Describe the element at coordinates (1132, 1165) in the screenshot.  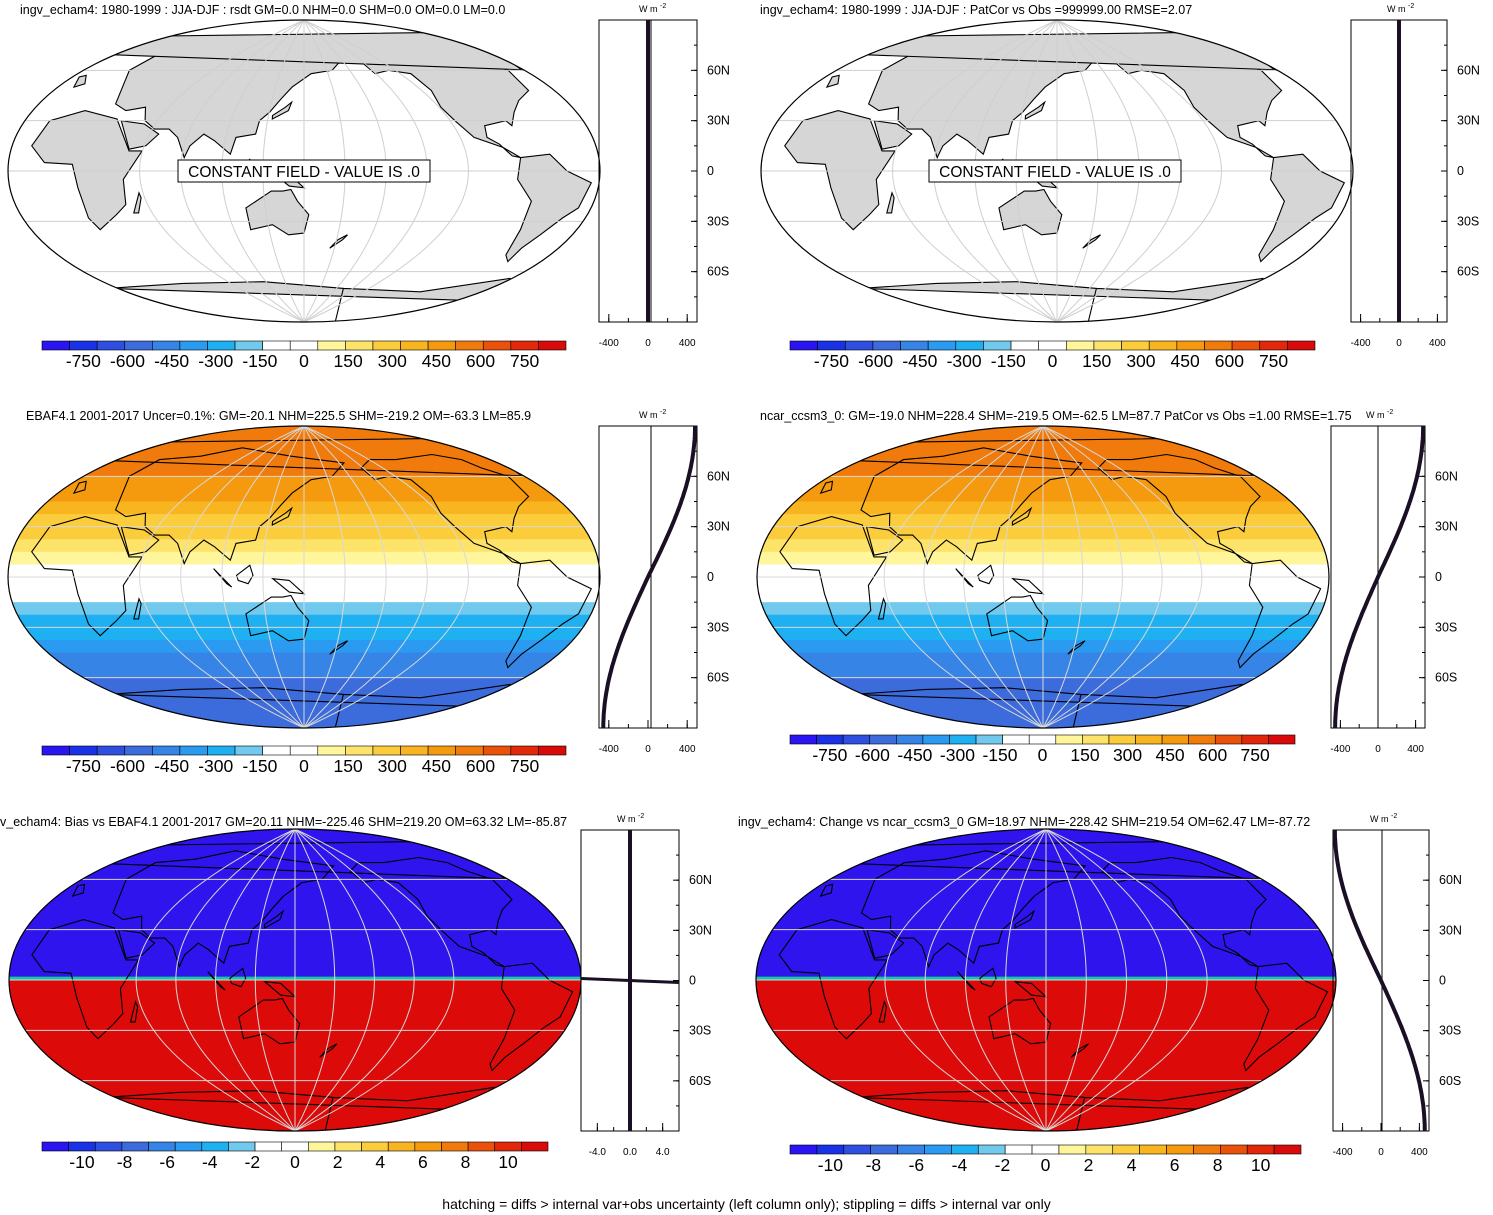
I see `colorbar-label: 4` at that location.